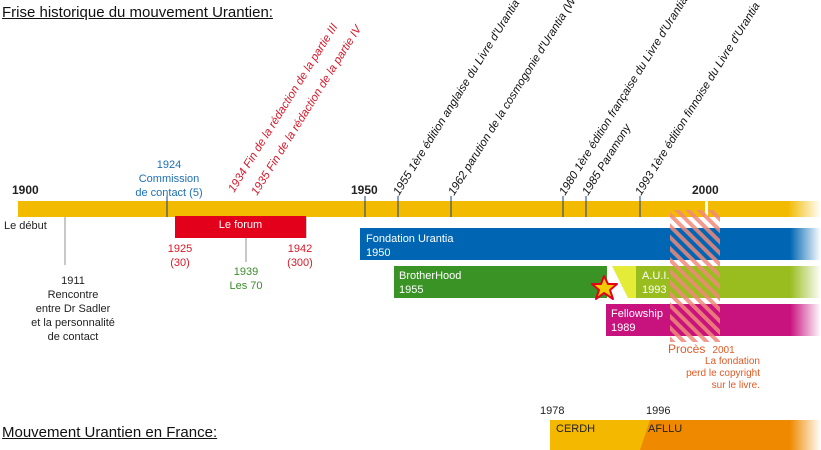 This screenshot has width=821, height=450. Describe the element at coordinates (805, 320) in the screenshot. I see `fellowship-bar-fade` at that location.